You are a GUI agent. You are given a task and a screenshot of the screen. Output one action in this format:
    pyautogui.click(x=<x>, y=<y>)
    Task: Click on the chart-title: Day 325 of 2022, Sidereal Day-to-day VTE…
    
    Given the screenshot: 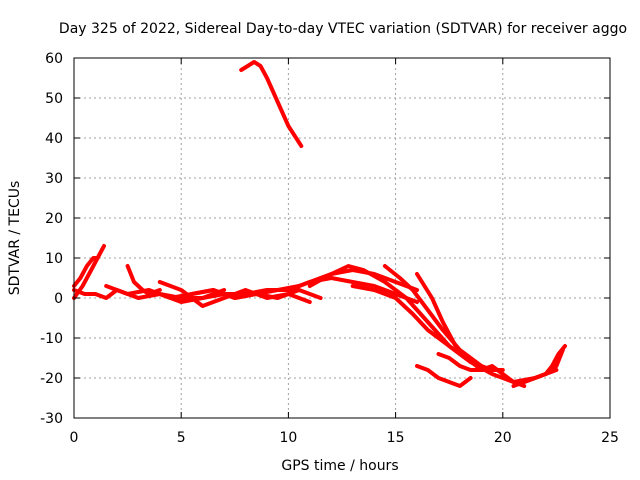 What is the action you would take?
    pyautogui.click(x=343, y=29)
    